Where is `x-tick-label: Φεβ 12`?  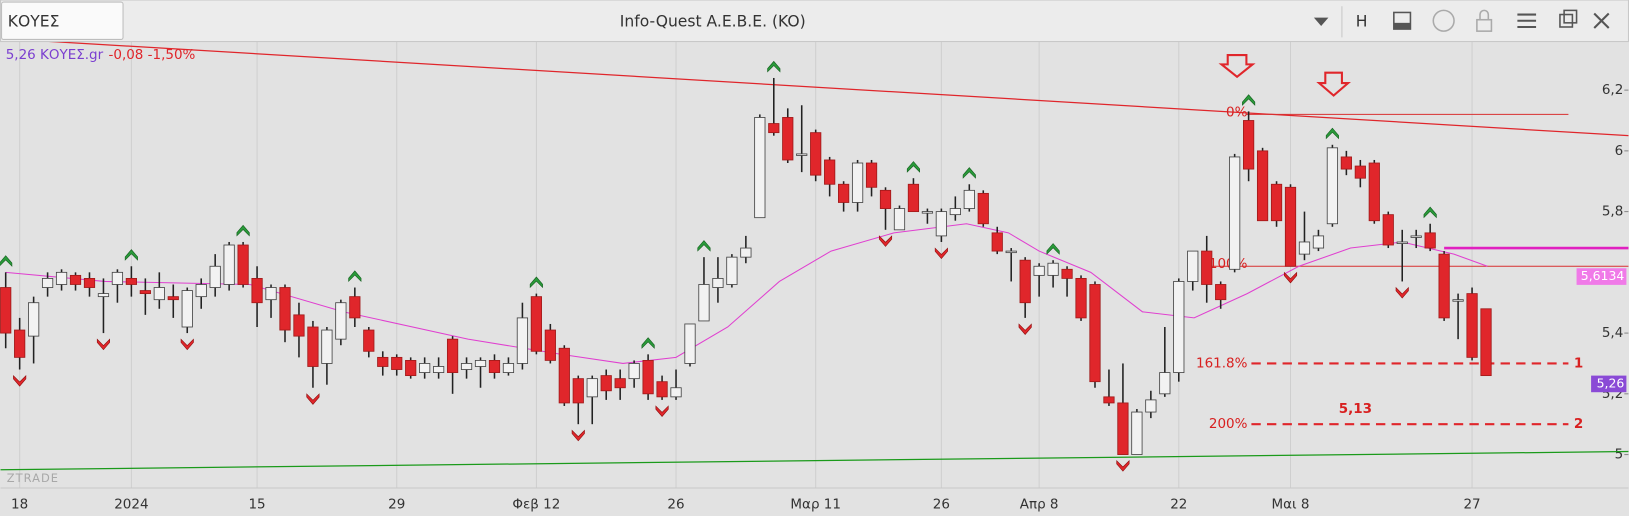
x-tick-label: Φεβ 12 is located at coordinates (536, 505).